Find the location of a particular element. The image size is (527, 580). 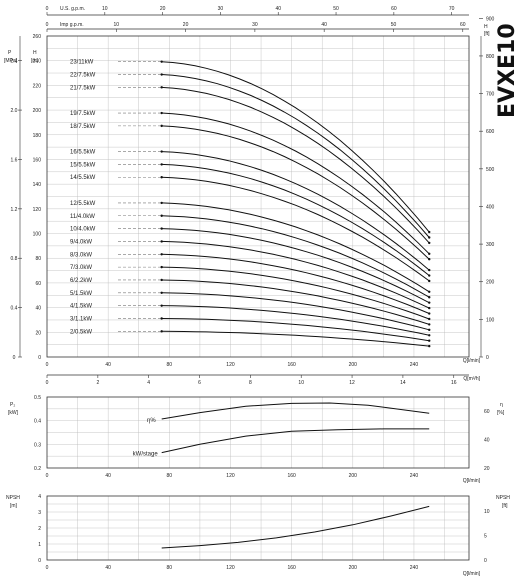

flow-tick-label: 200 is located at coordinates (353, 476).